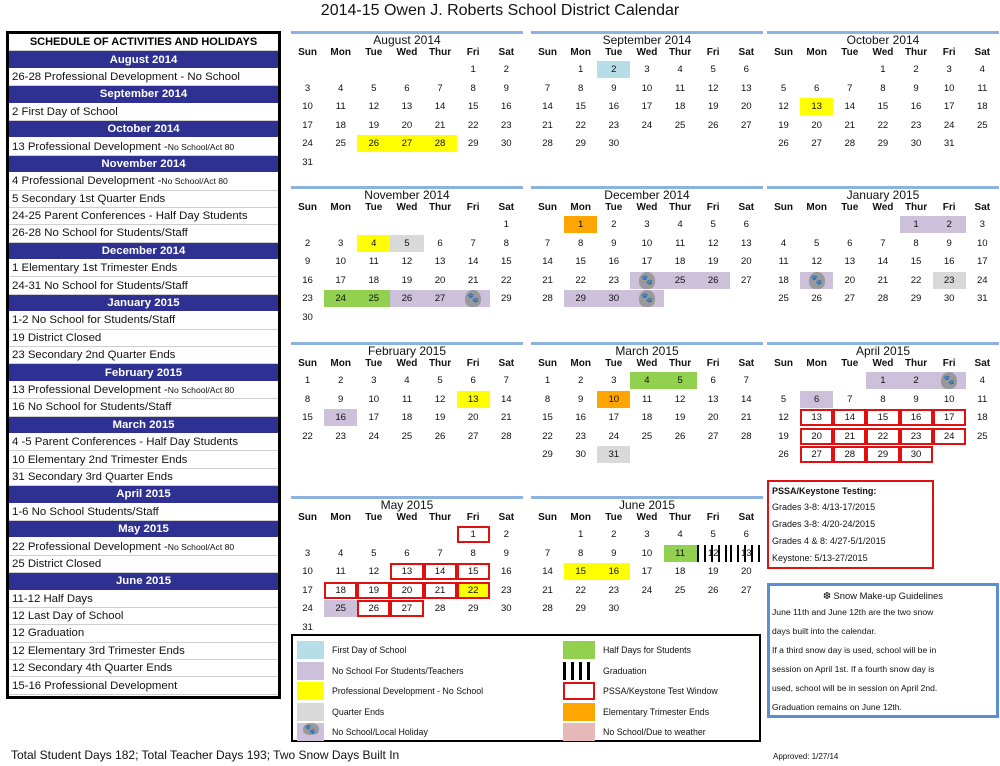 The width and height of the screenshot is (1000, 766). Describe the element at coordinates (680, 380) in the screenshot. I see `day-cell: 5` at that location.